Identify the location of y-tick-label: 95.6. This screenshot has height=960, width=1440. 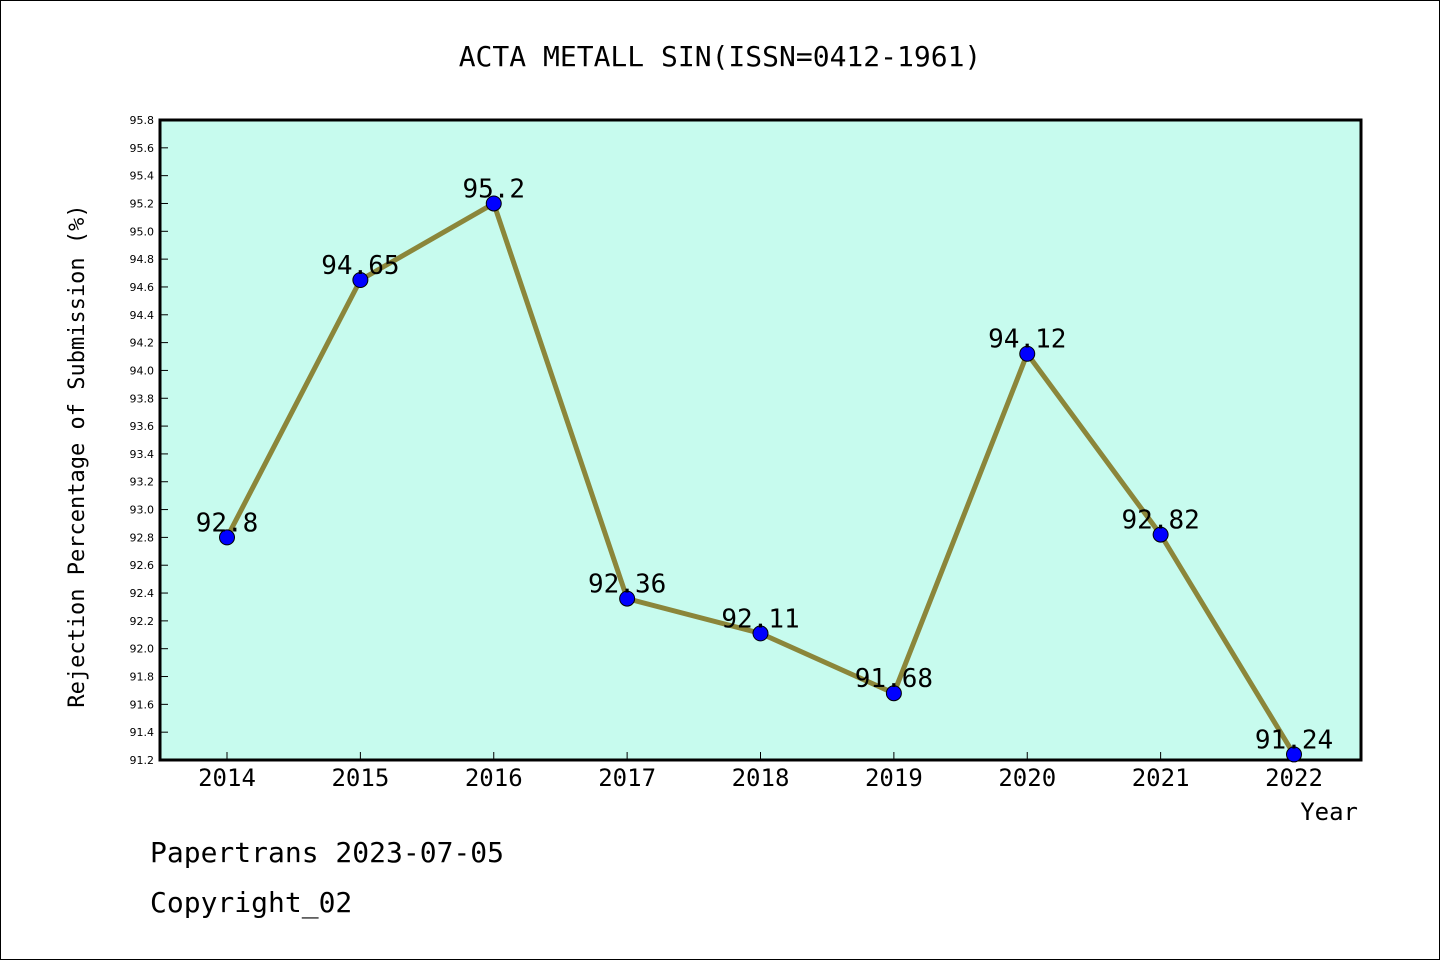
(142, 148).